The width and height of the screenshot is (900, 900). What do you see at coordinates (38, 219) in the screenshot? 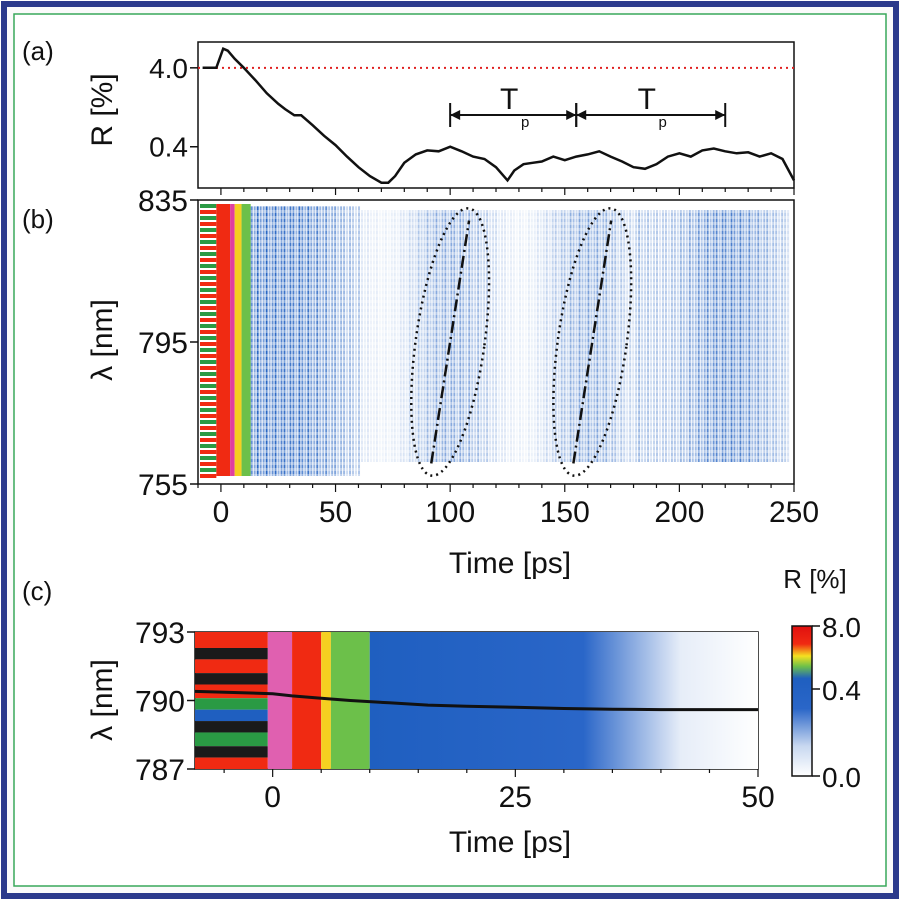
I see `panel-b-letter: (b)` at bounding box center [38, 219].